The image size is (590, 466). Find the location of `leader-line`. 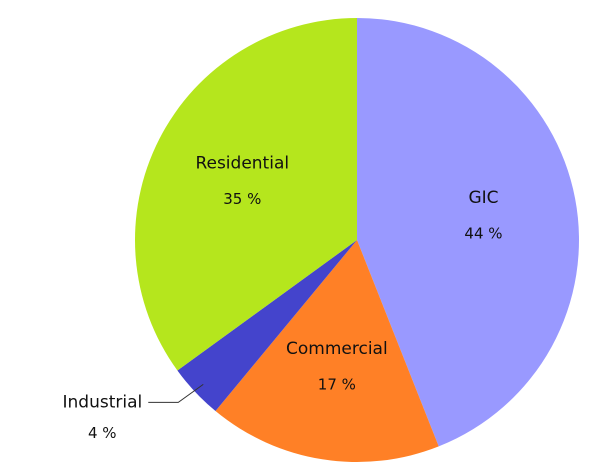

leader-line is located at coordinates (176, 393).